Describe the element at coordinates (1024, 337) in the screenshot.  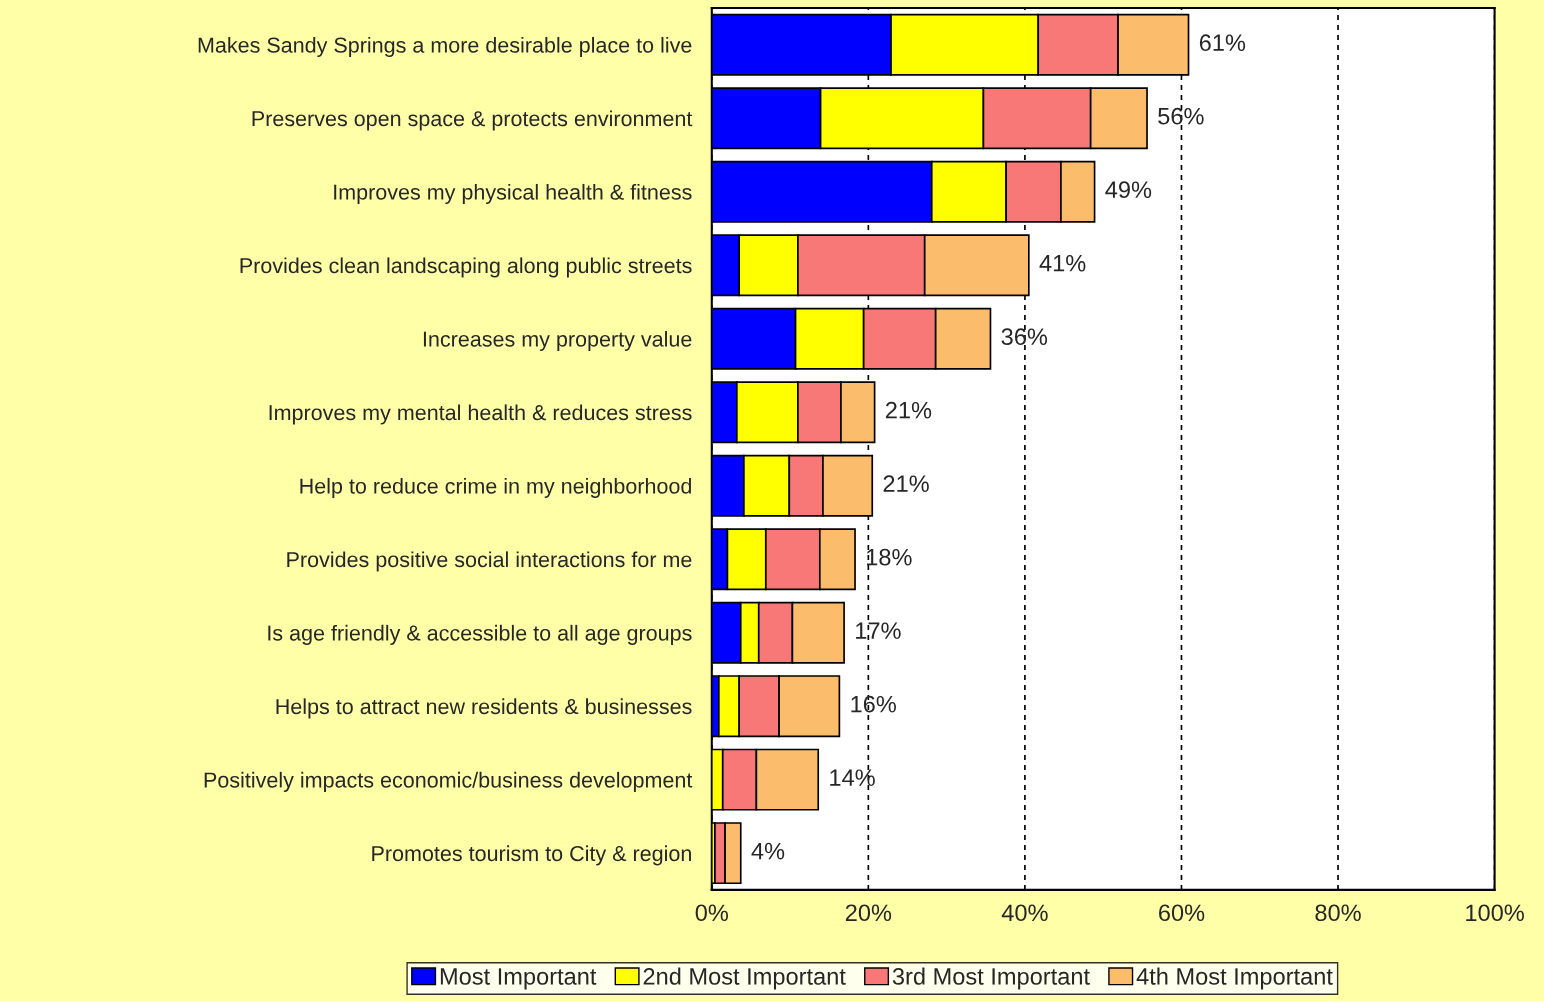
I see `total-label: 36%` at that location.